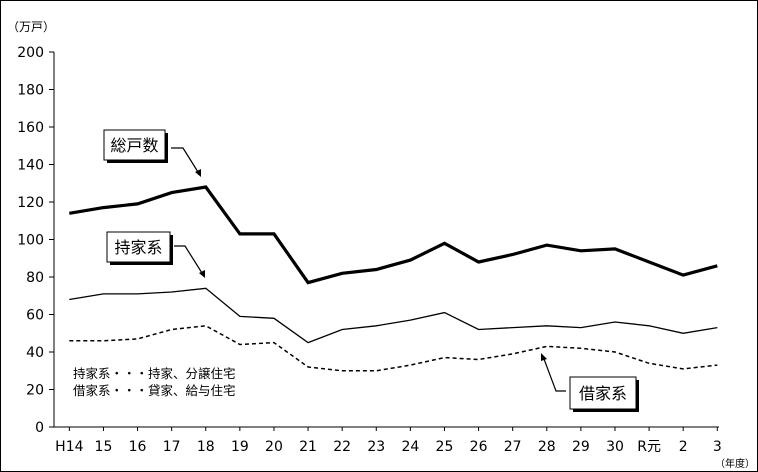 This screenshot has height=472, width=758. What do you see at coordinates (581, 447) in the screenshot?
I see `x-tick-label: 29` at bounding box center [581, 447].